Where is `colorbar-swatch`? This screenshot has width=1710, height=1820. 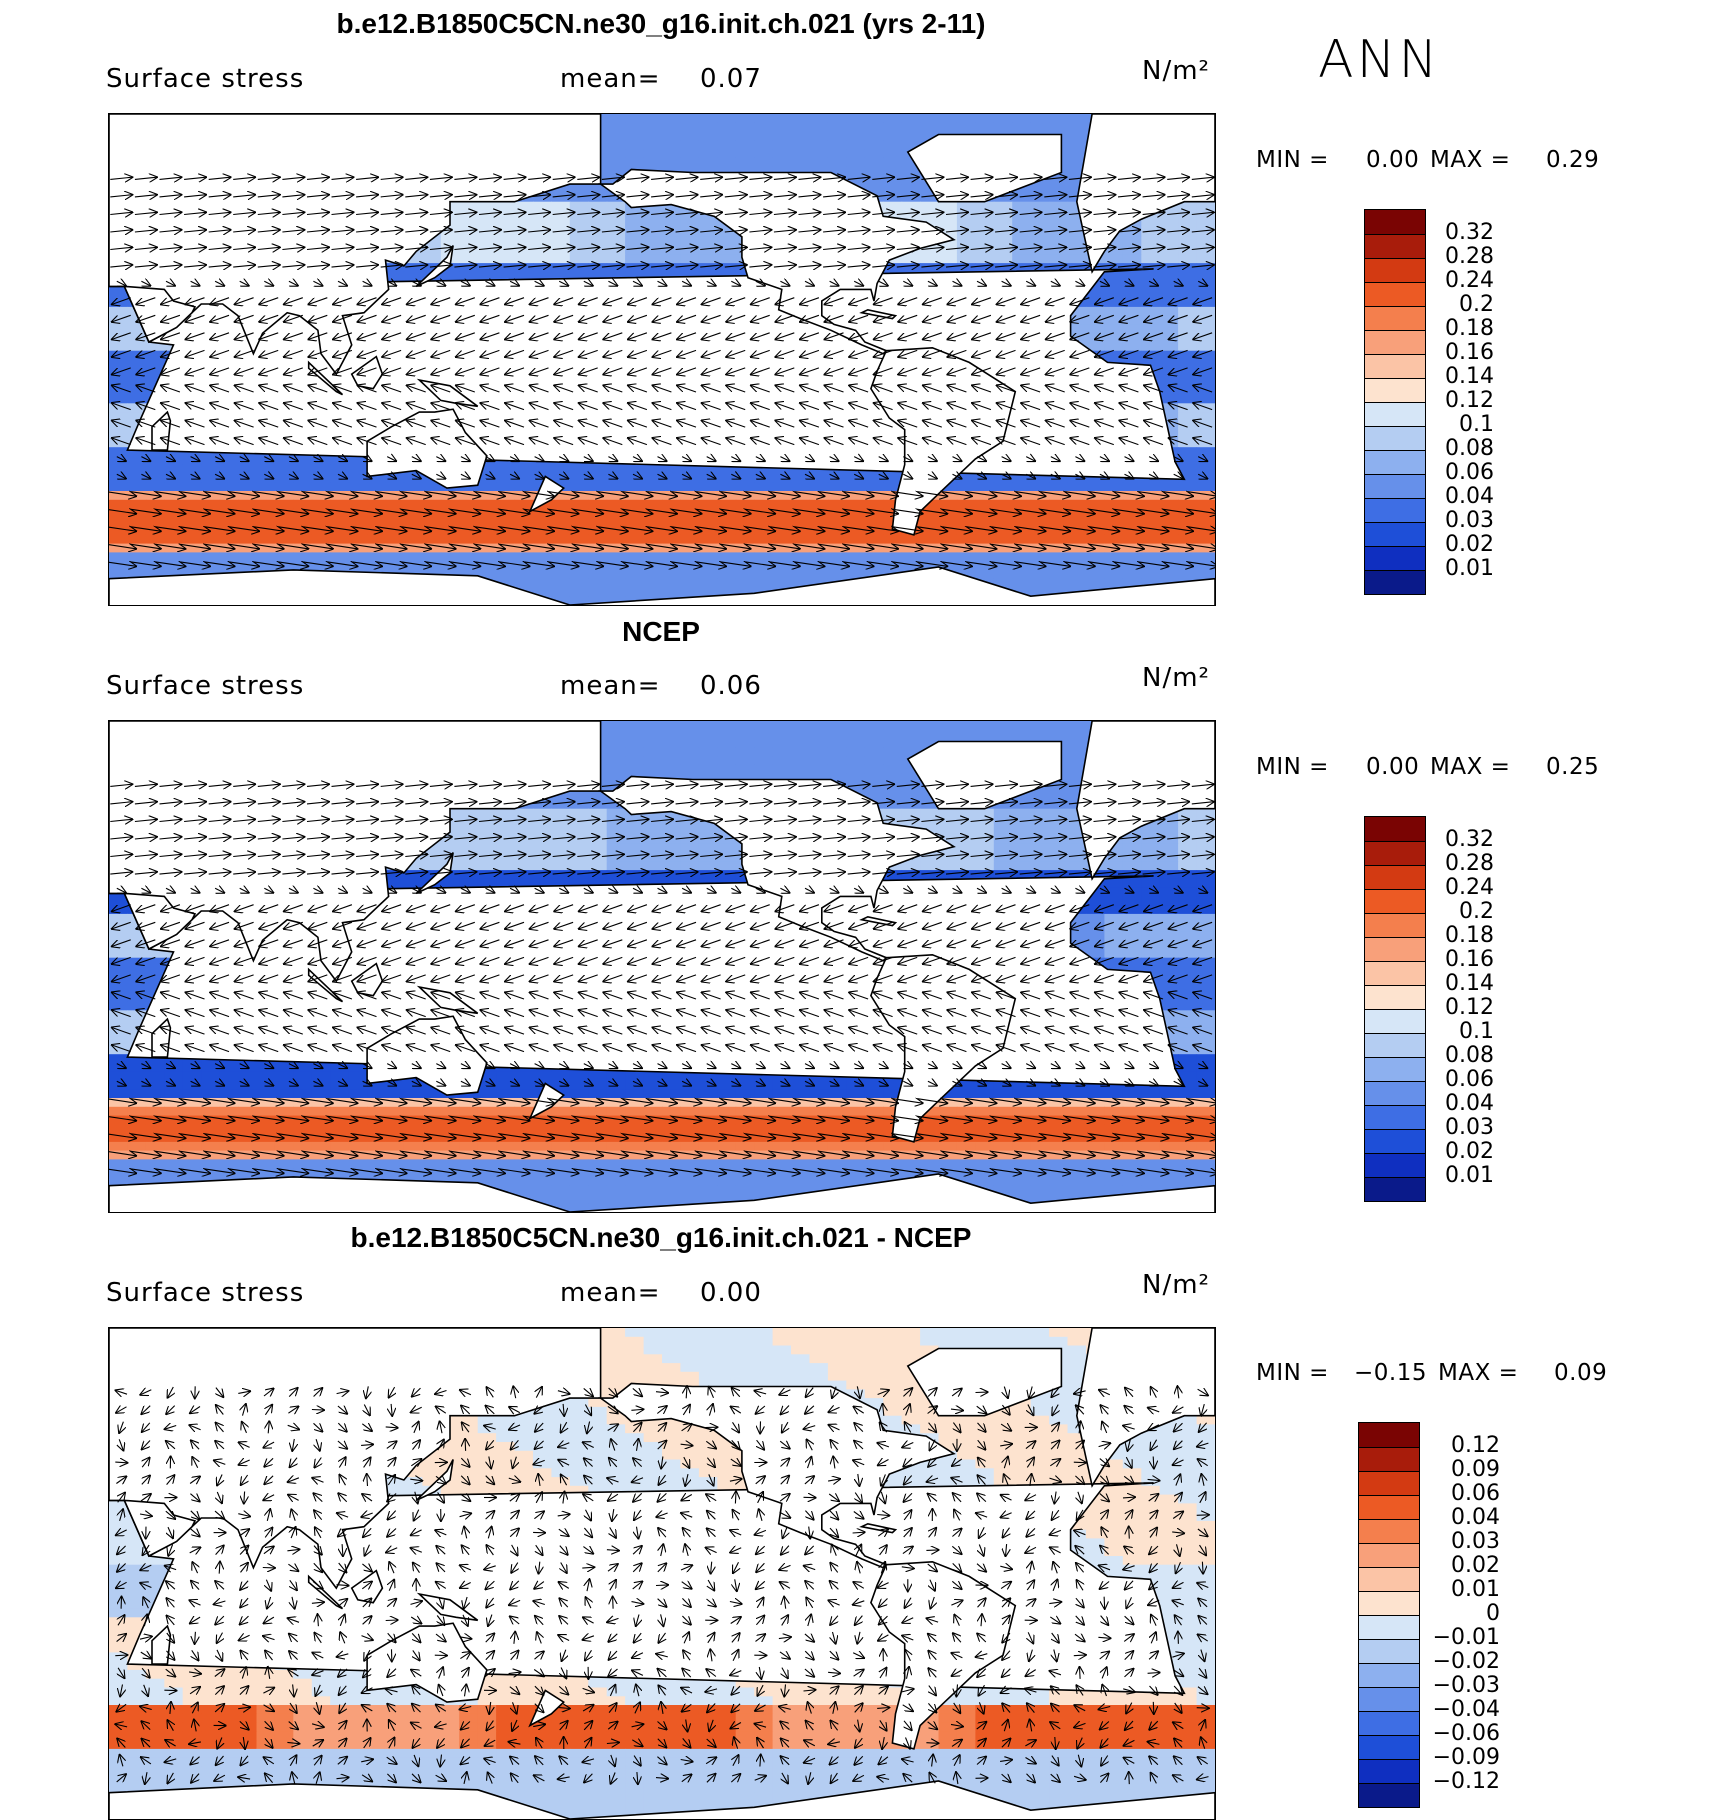 colorbar-swatch is located at coordinates (1395, 558).